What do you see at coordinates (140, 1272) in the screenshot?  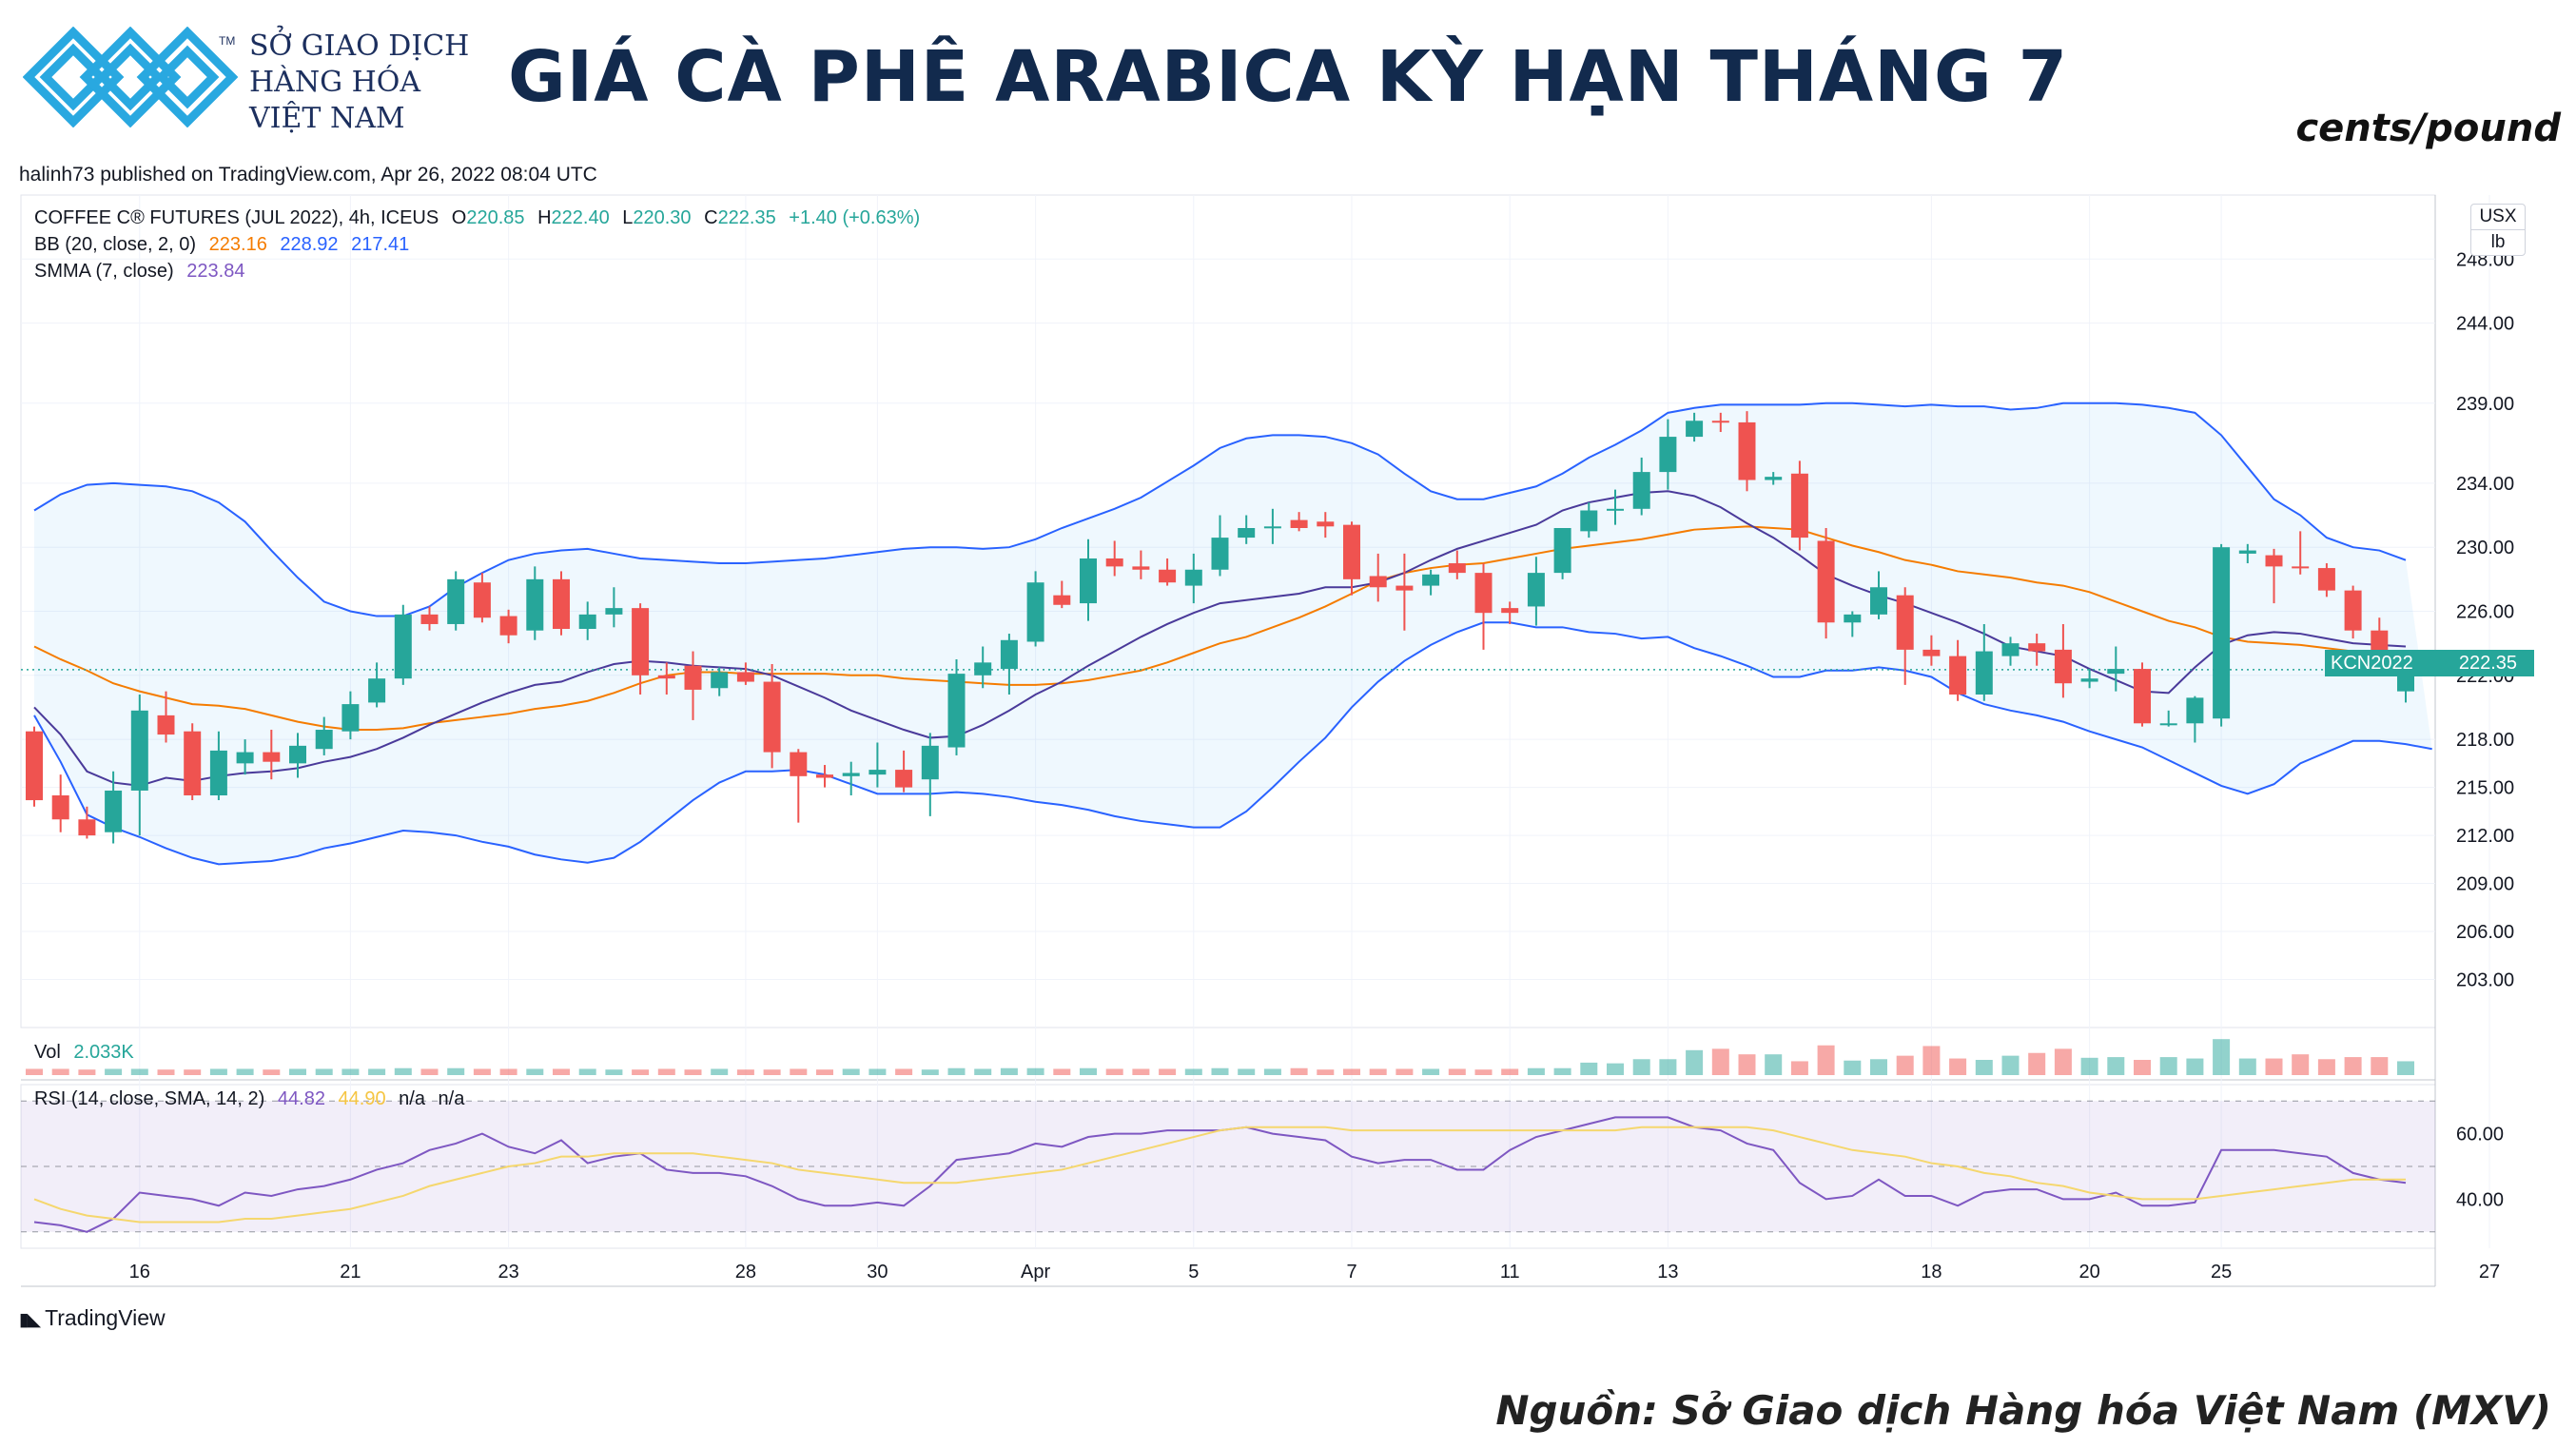 I see `x-tick-label: 16` at bounding box center [140, 1272].